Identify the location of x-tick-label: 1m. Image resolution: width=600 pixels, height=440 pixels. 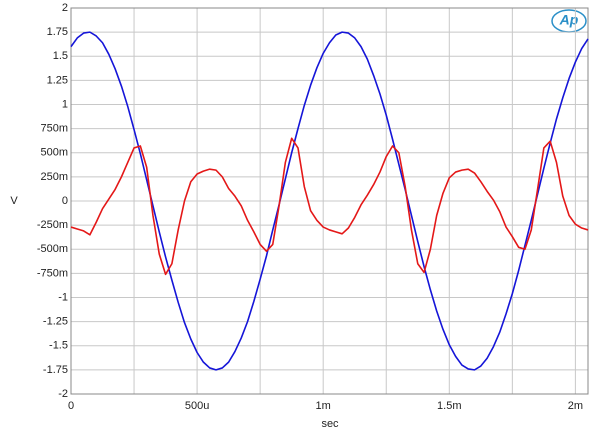
(323, 406).